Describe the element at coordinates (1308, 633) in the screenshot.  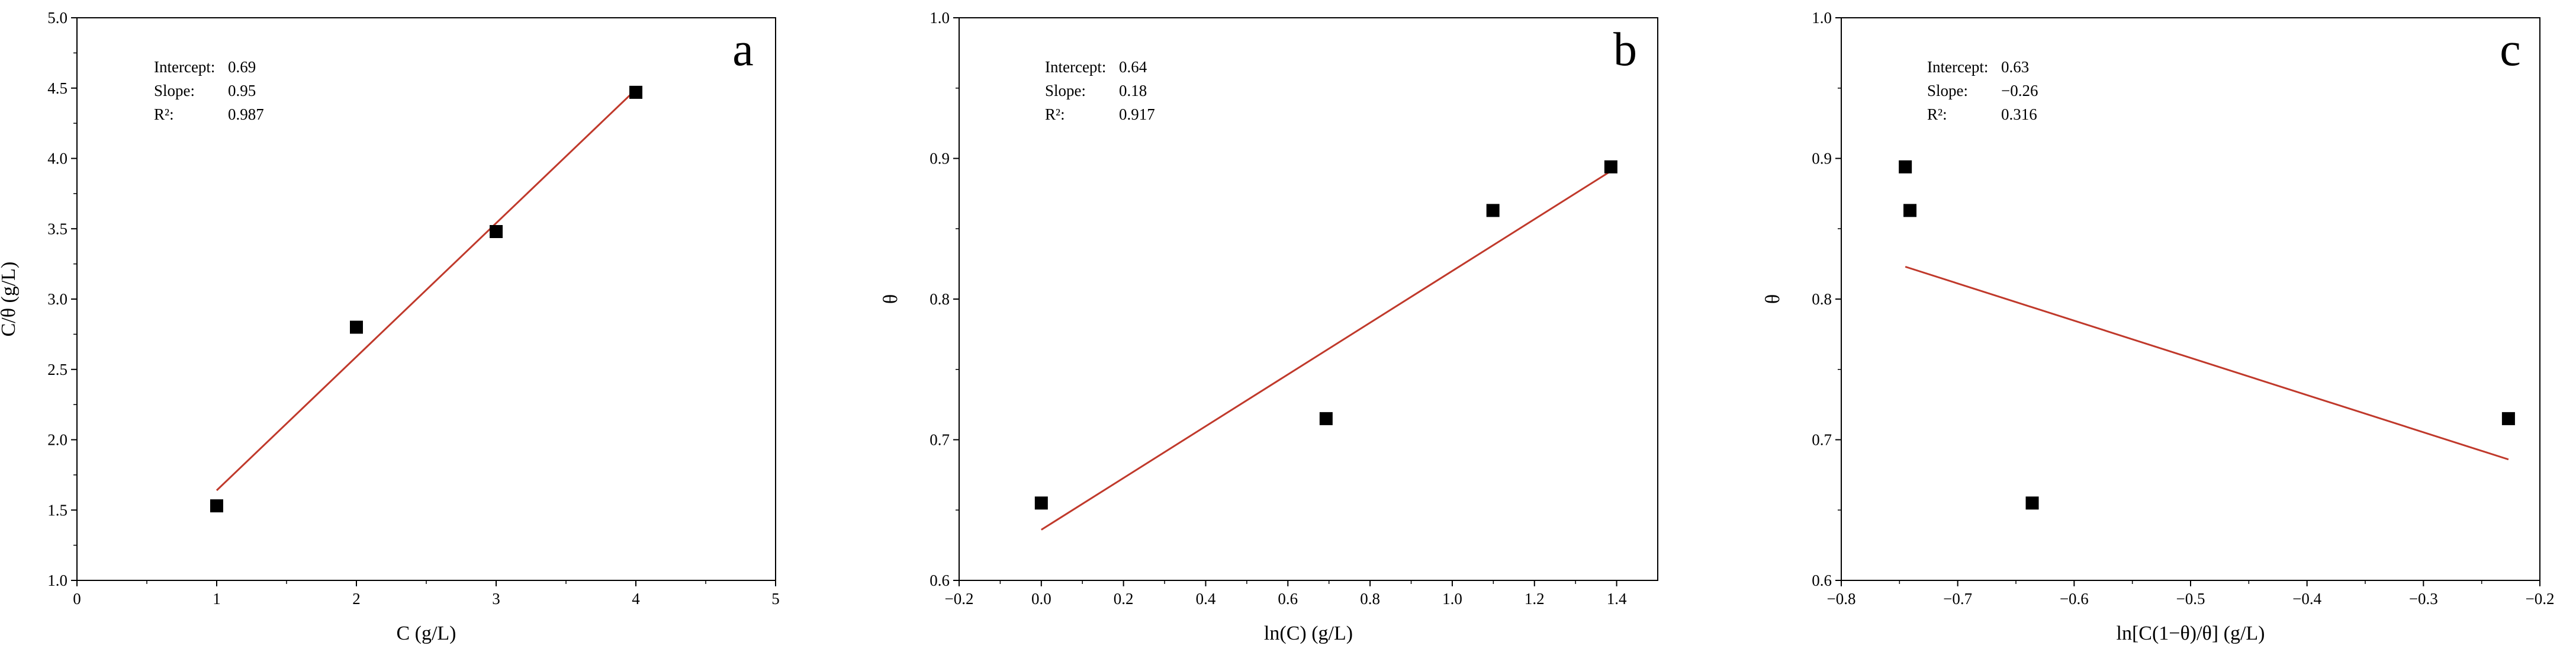
I see `x-axis-label: ln(C) (g/L)` at that location.